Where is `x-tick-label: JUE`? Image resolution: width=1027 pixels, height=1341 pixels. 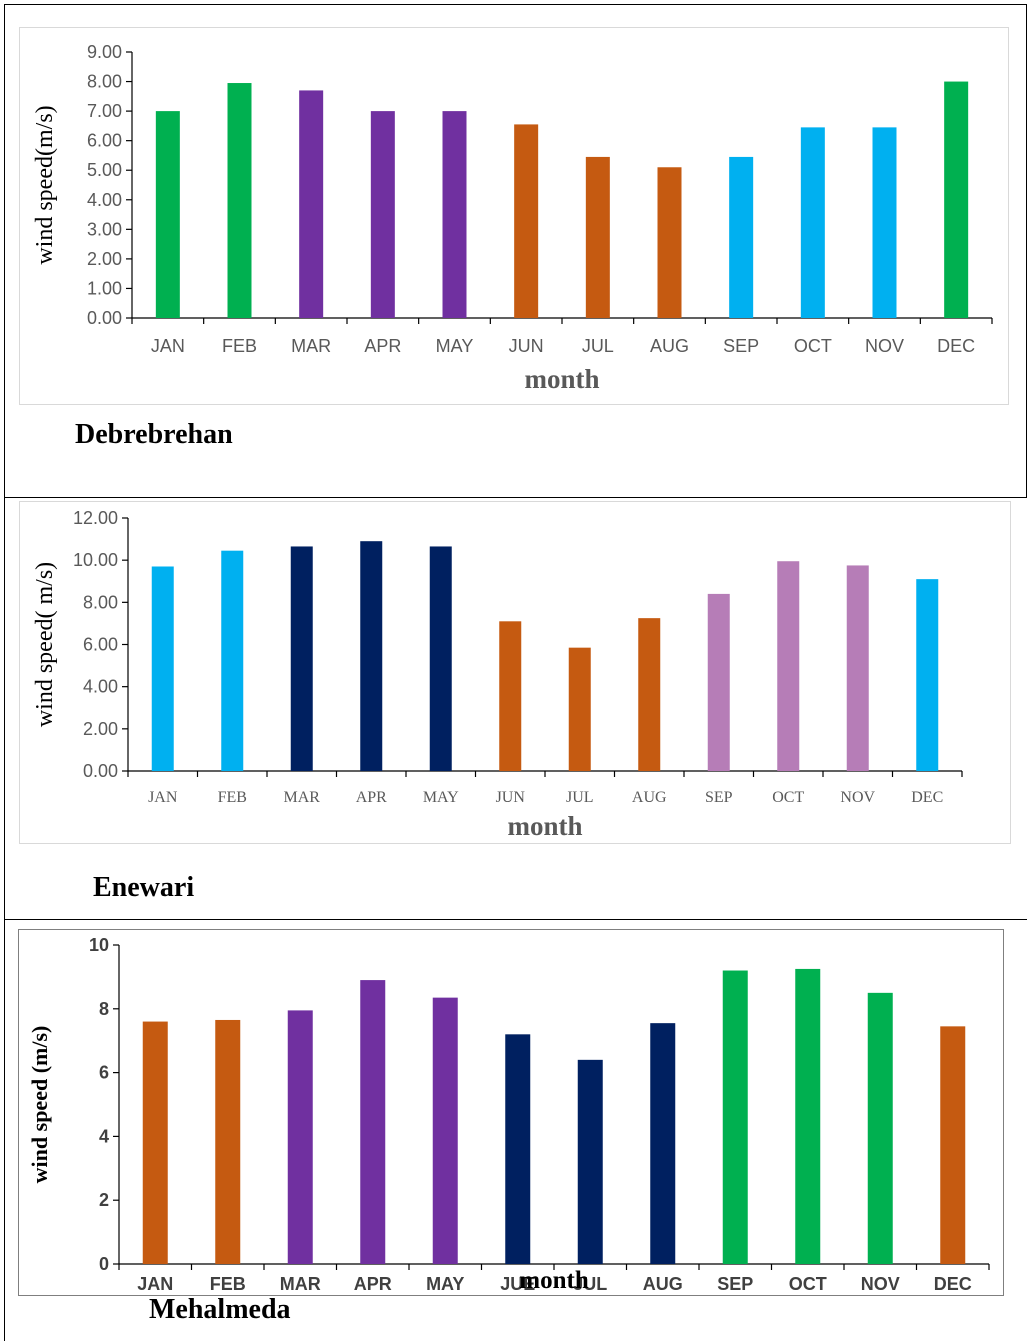 x-tick-label: JUE is located at coordinates (517, 1284).